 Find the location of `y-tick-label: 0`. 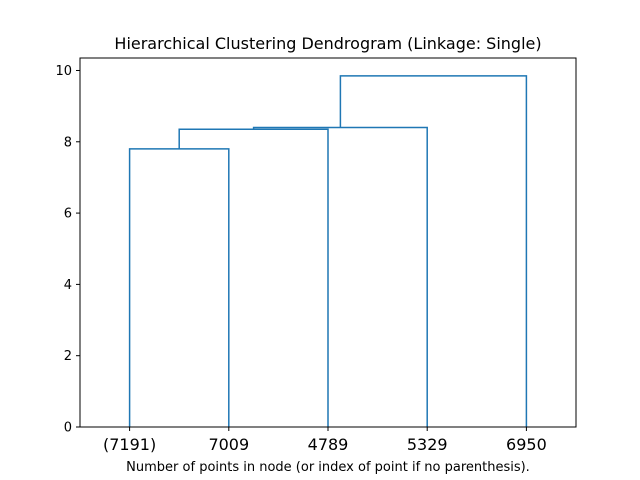

y-tick-label: 0 is located at coordinates (68, 428).